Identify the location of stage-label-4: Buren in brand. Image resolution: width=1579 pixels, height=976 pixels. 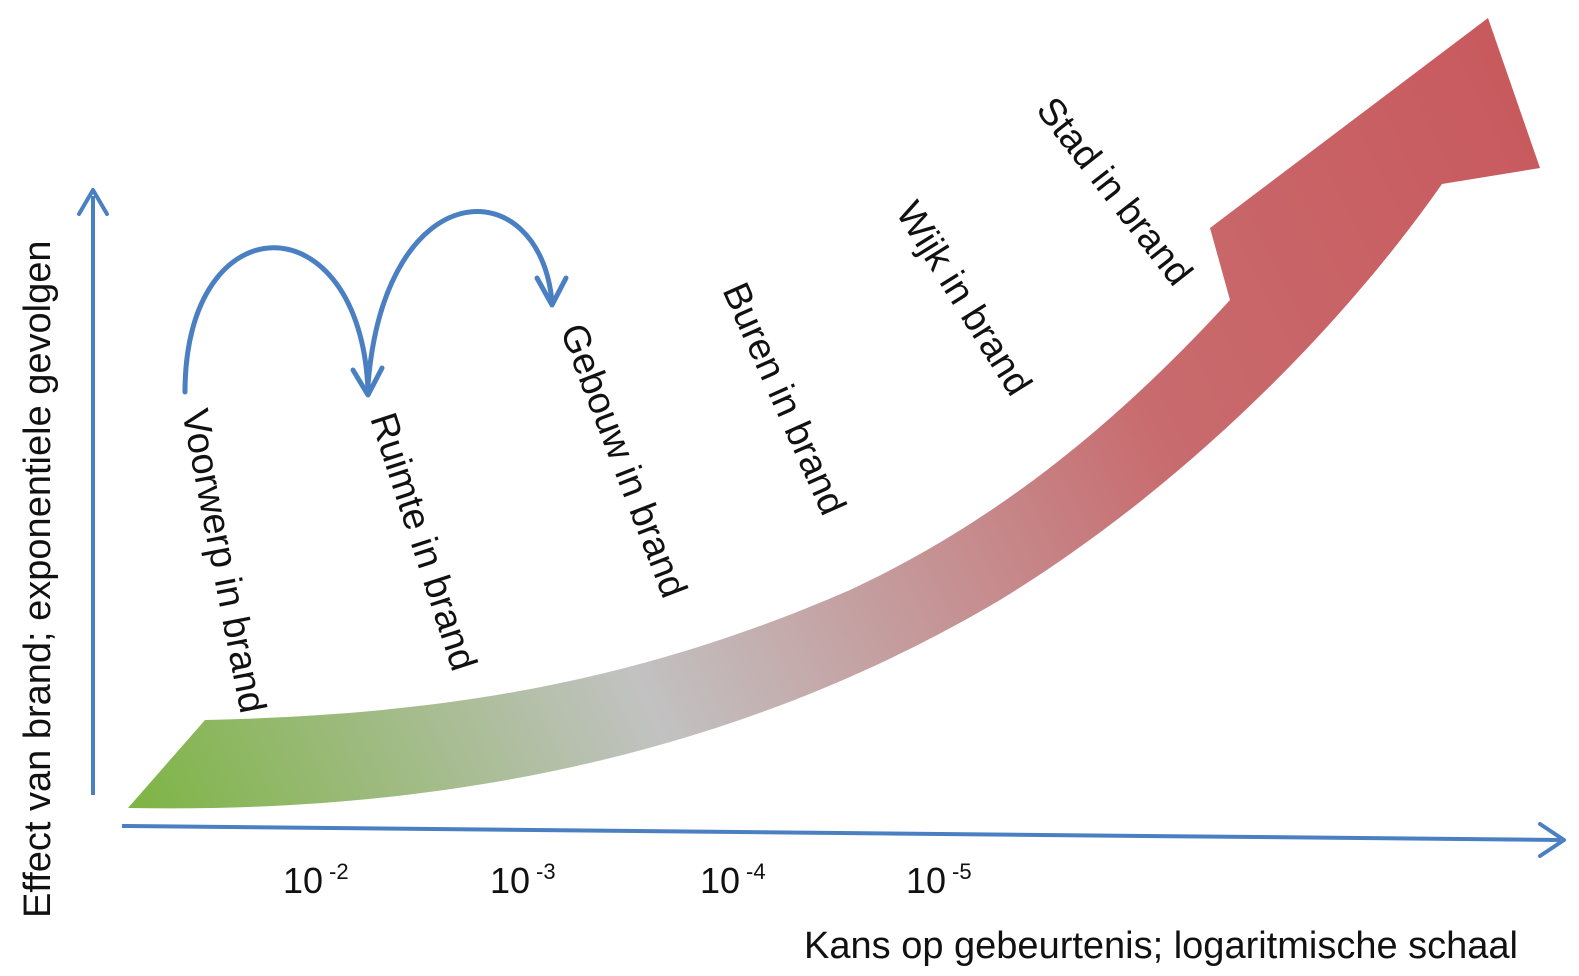
(784, 399).